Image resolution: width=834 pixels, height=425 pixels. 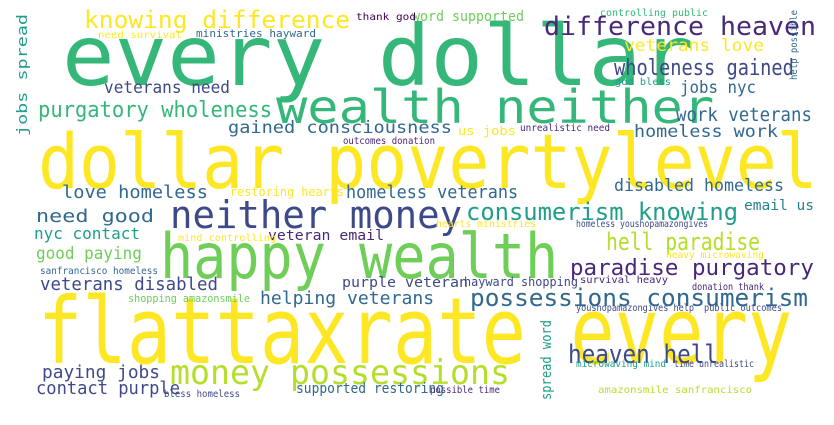 I want to click on cloud-word: homeless veterans, so click(x=432, y=192).